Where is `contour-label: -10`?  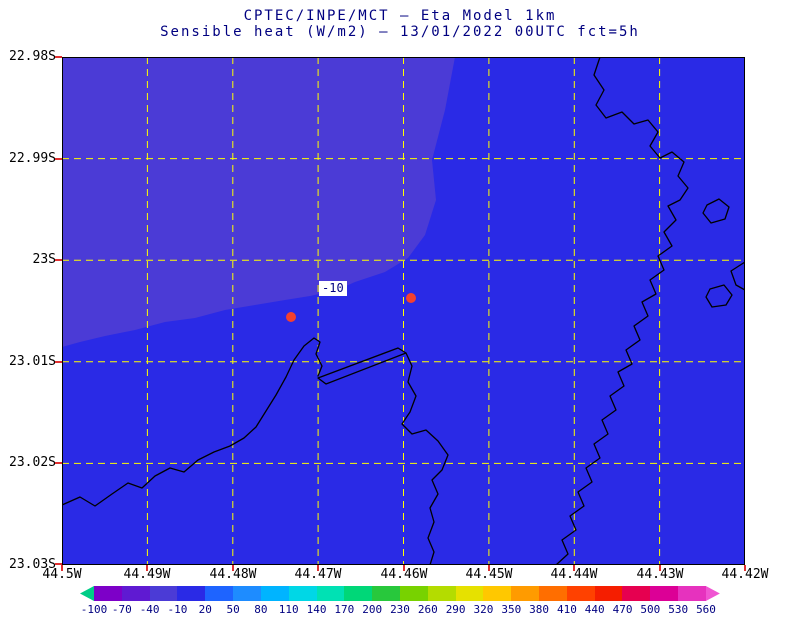
contour-label: -10 is located at coordinates (333, 288).